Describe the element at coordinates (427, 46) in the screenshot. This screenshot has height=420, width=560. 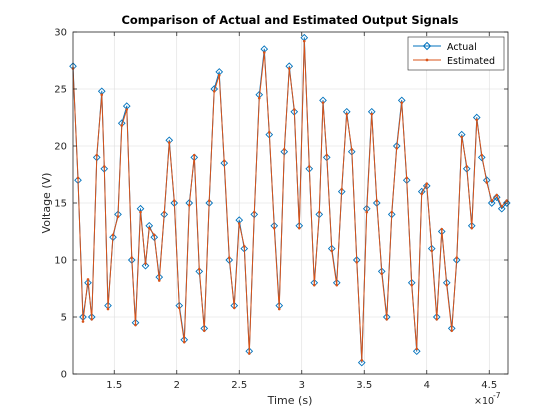
I see `legend-marker-actual` at that location.